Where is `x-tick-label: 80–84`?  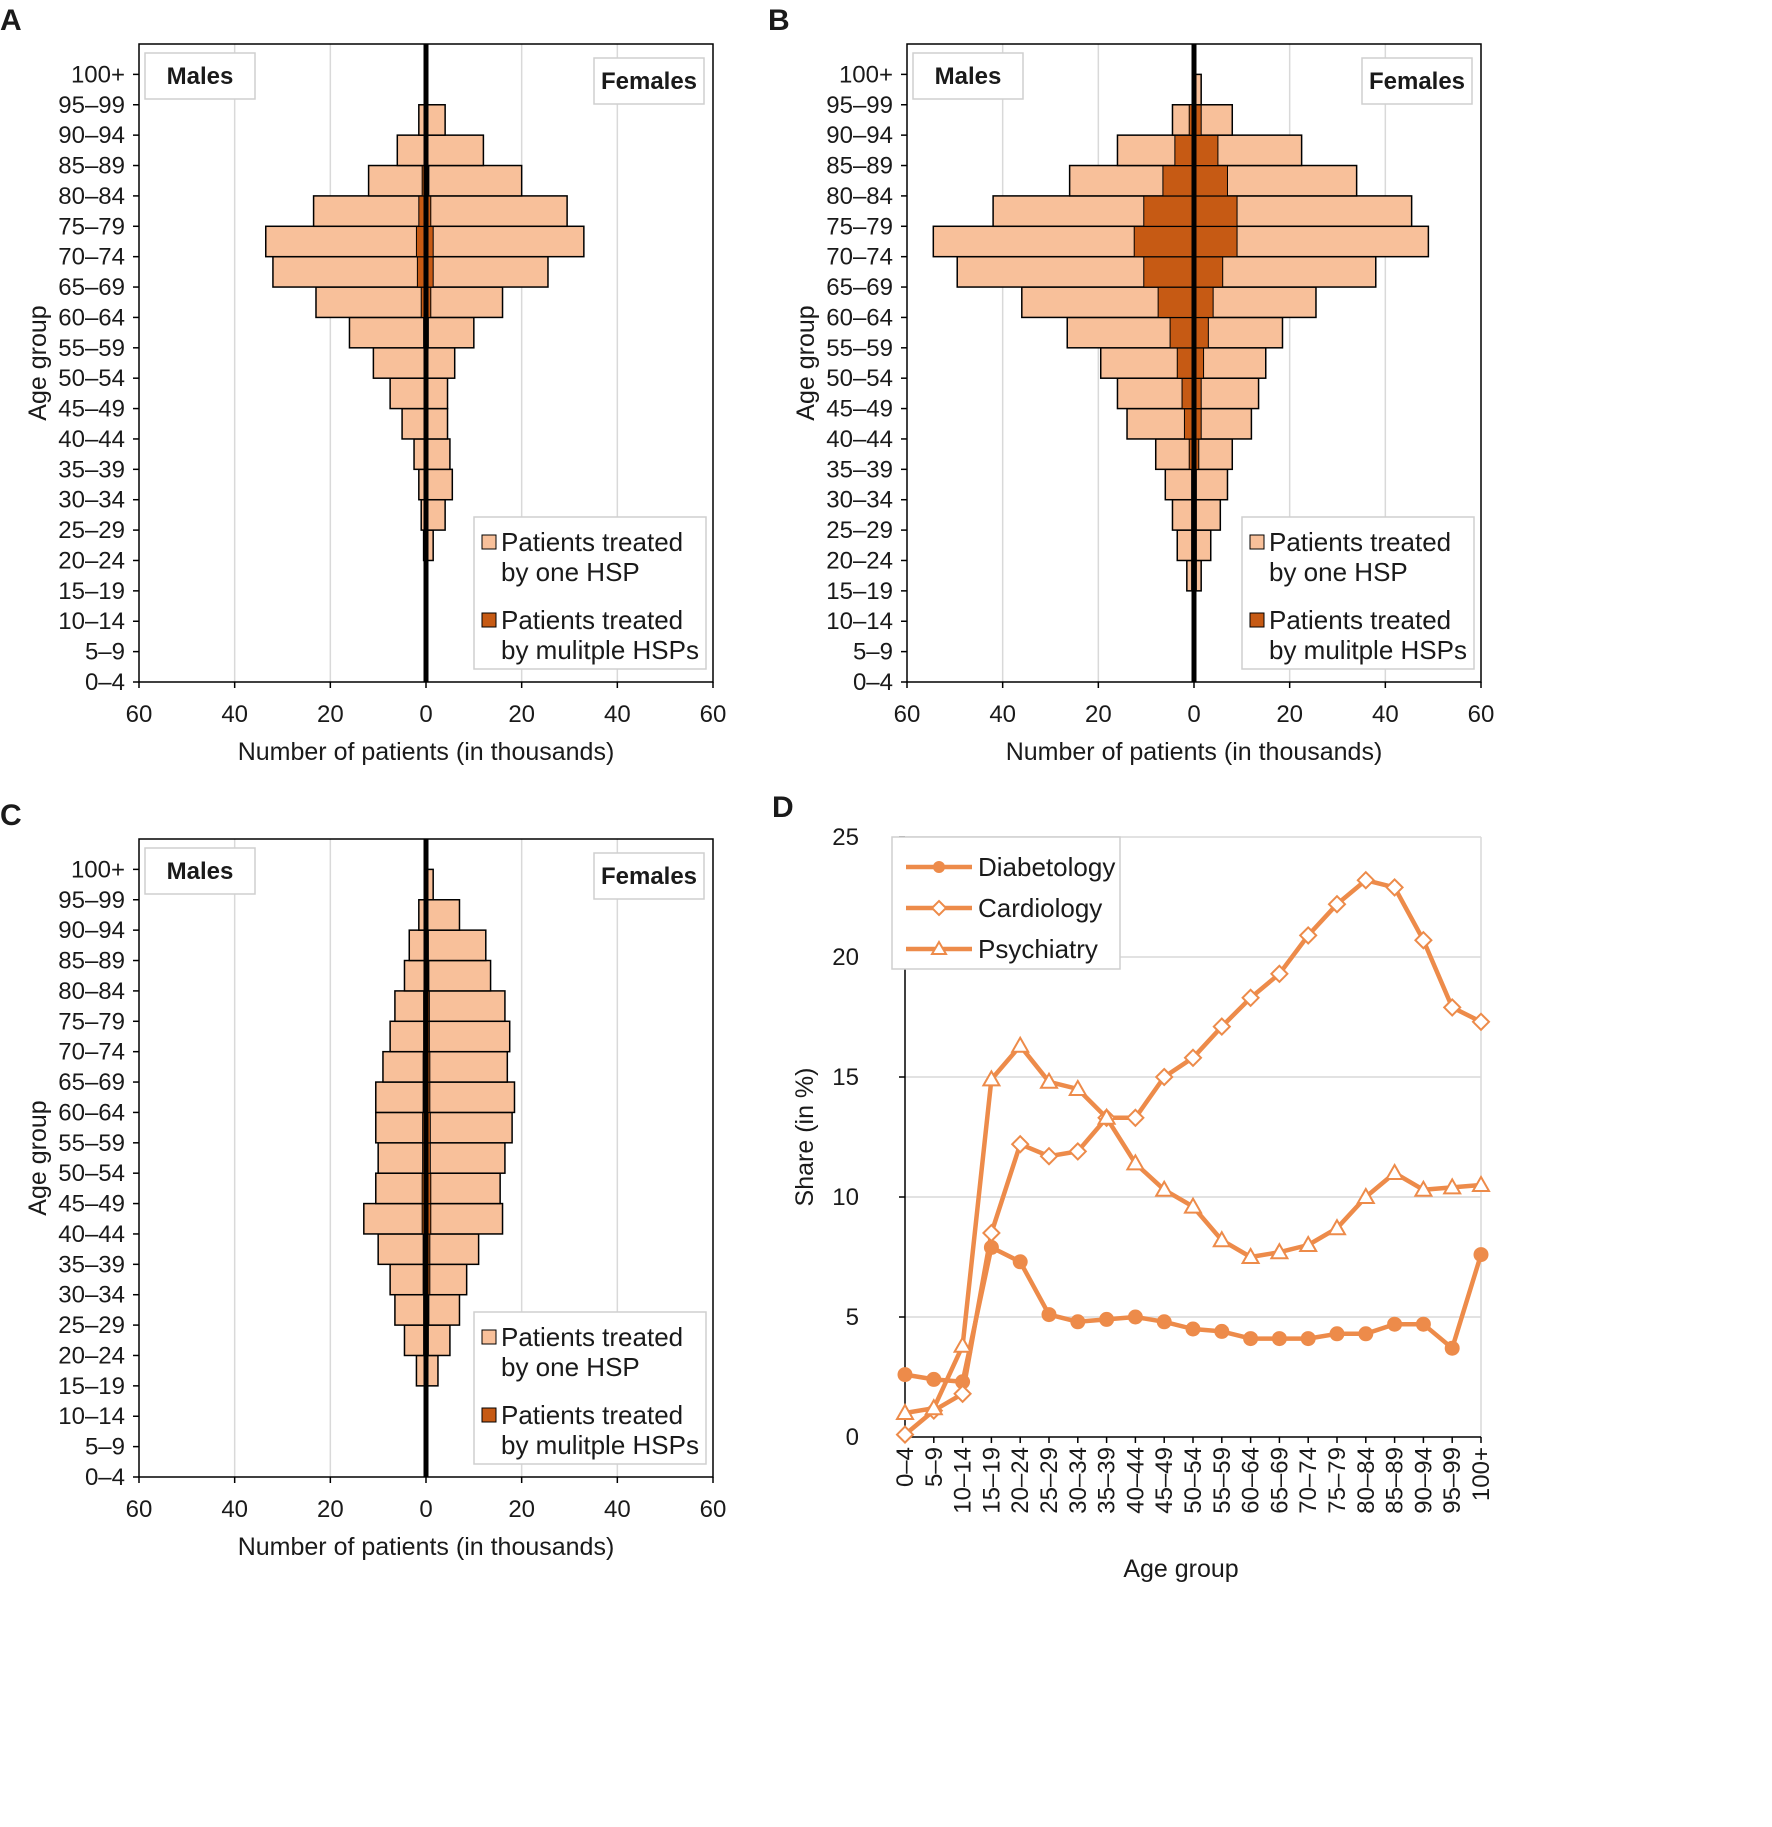
x-tick-label: 80–84 is located at coordinates (1366, 1480).